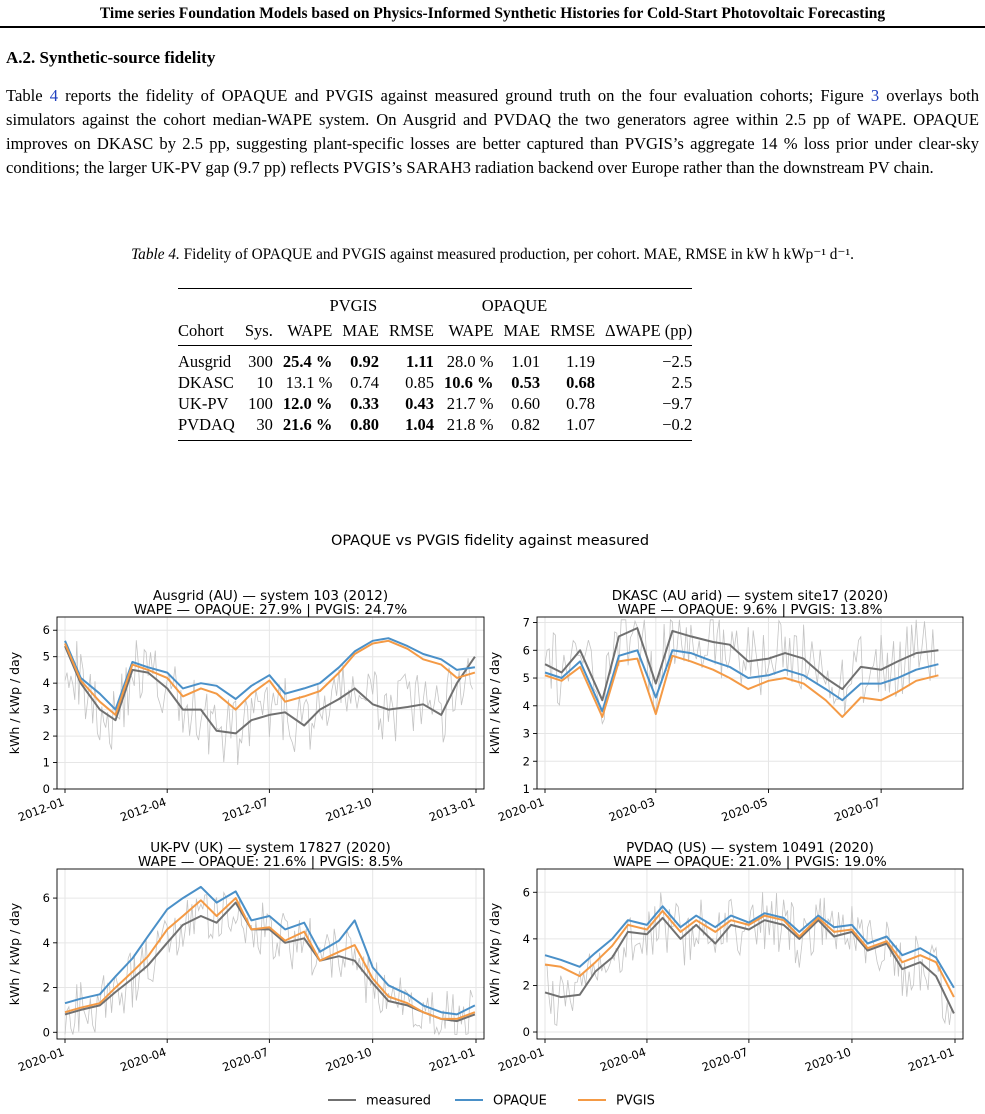 The height and width of the screenshot is (1114, 985). Describe the element at coordinates (21, 57) in the screenshot. I see `section-number: A.2.` at that location.